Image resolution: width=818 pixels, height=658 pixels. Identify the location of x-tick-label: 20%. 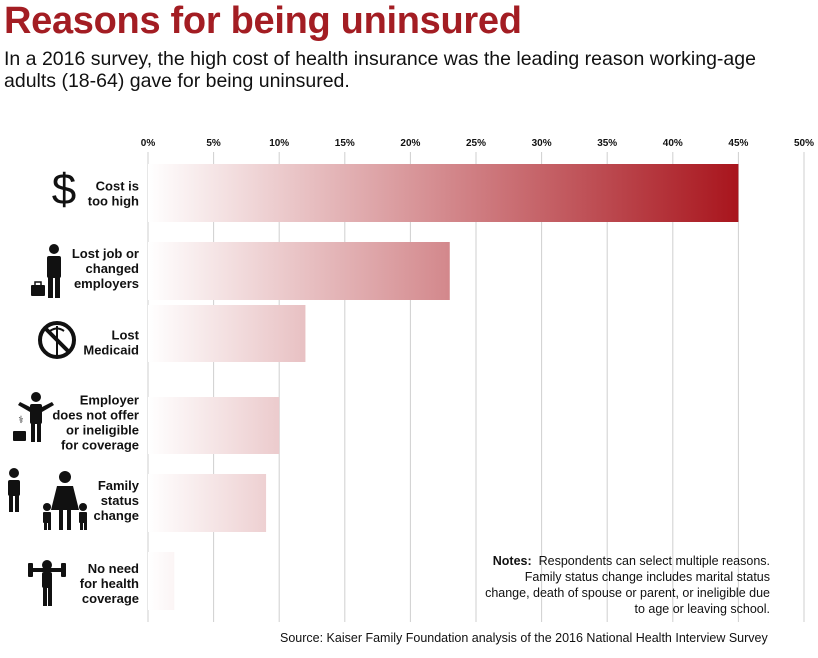
(410, 143).